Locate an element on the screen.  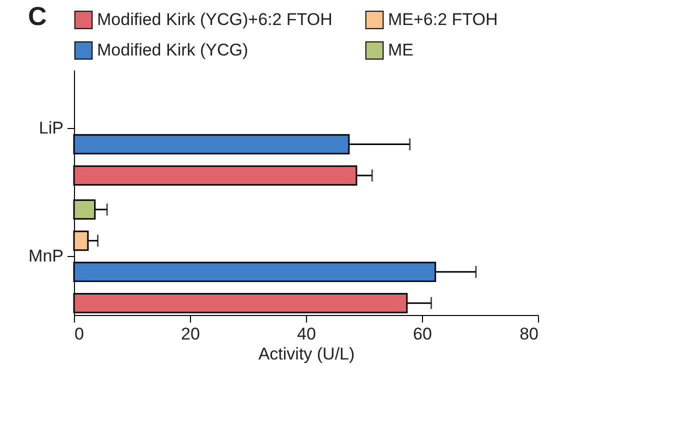
x-tick-label: 60 is located at coordinates (422, 334).